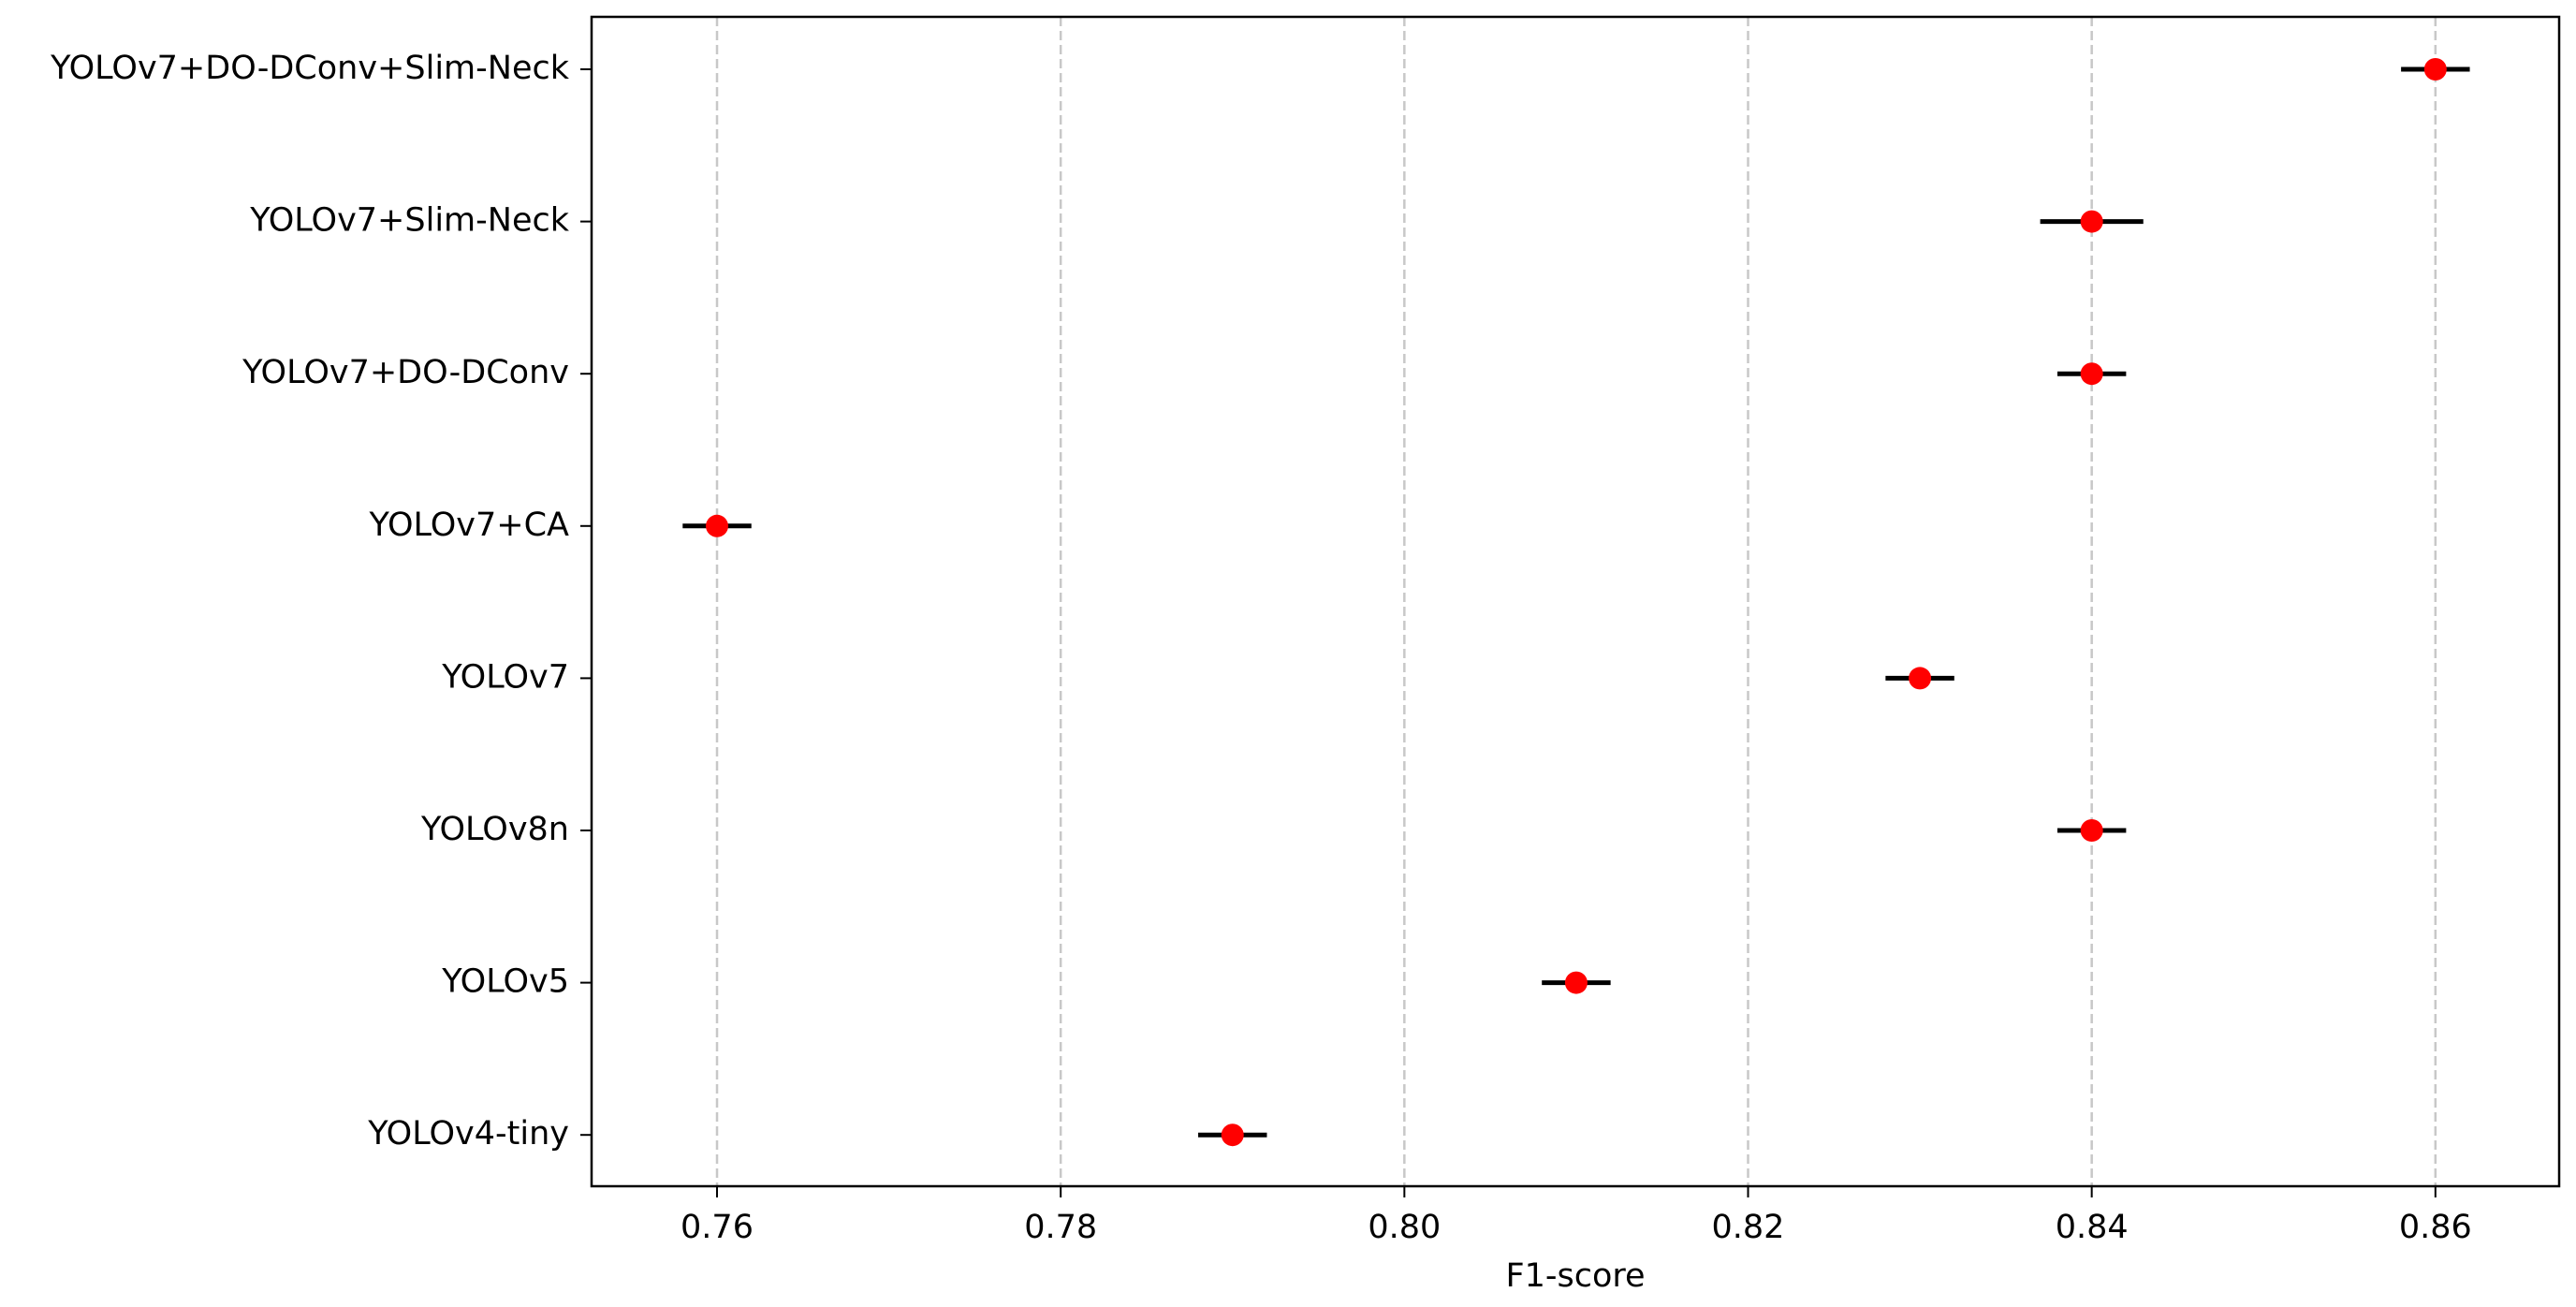  I want to click on y-tick-label: YOLOv8n, so click(495, 829).